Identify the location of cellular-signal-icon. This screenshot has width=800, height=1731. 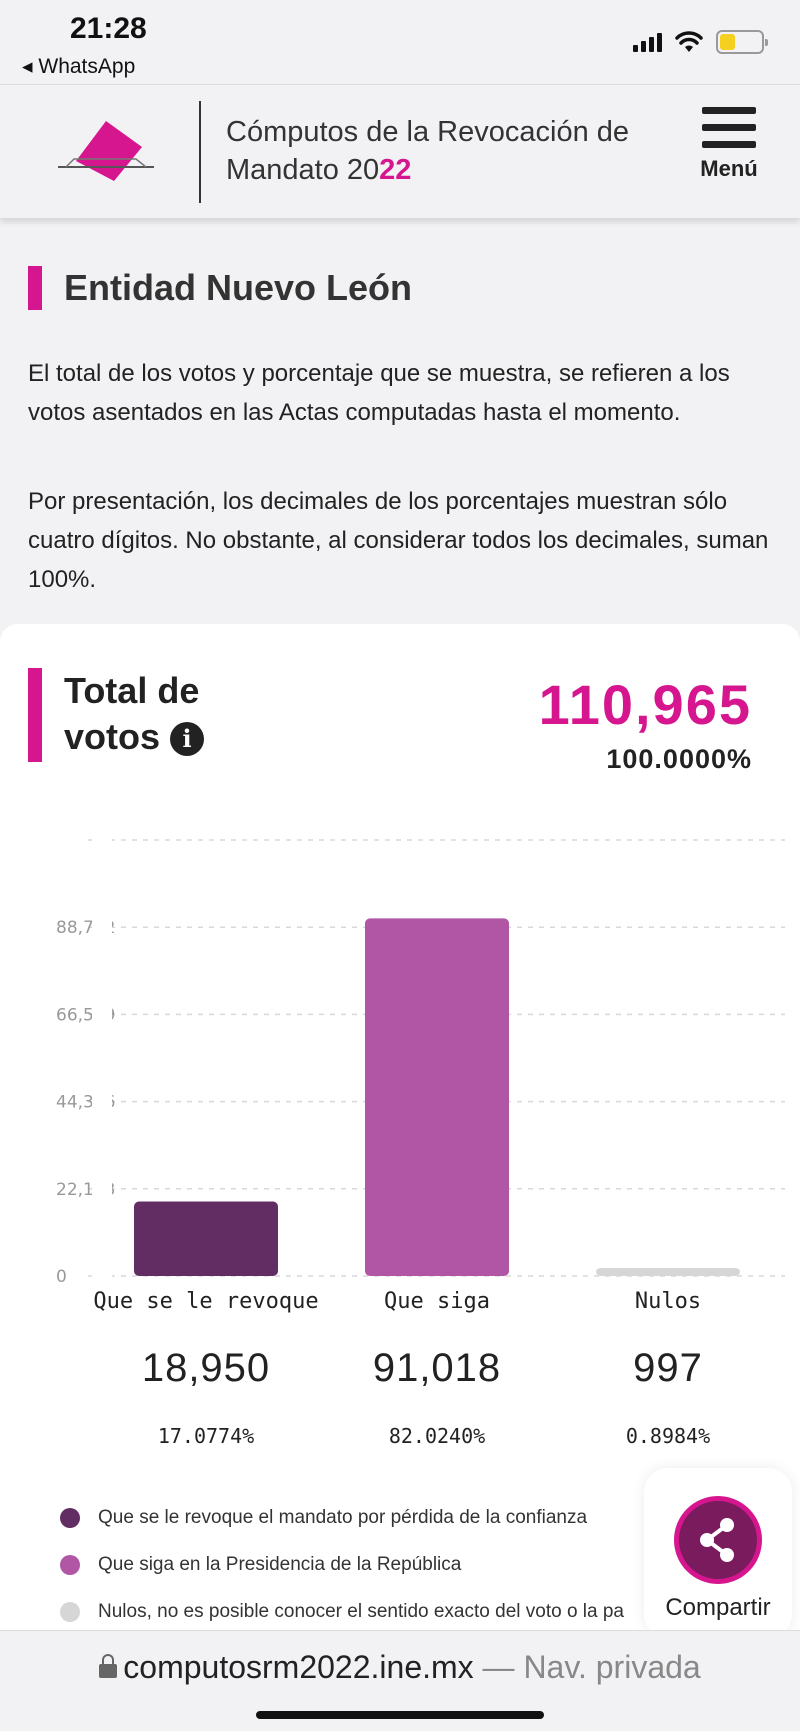
(647, 42).